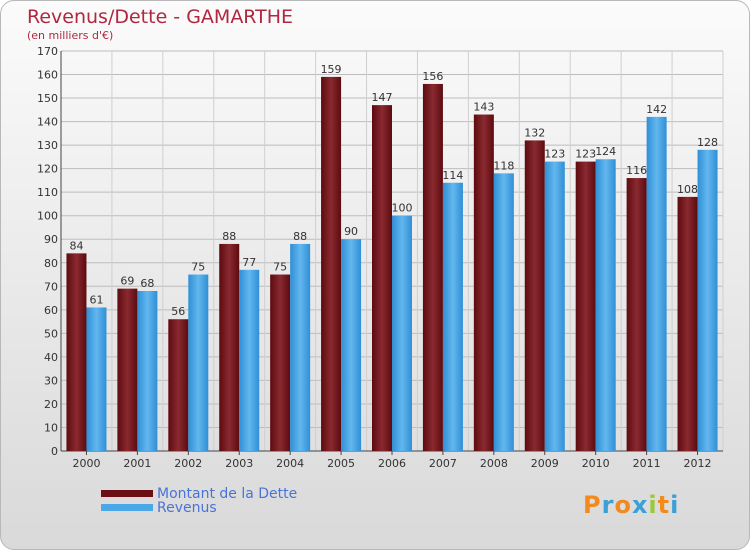 The height and width of the screenshot is (550, 750). I want to click on data-label: 159, so click(331, 69).